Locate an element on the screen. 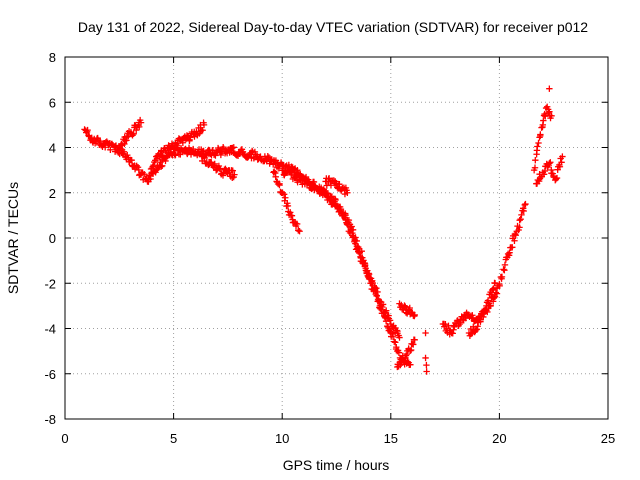 The height and width of the screenshot is (480, 640). y-tick-label: 0 is located at coordinates (52, 238).